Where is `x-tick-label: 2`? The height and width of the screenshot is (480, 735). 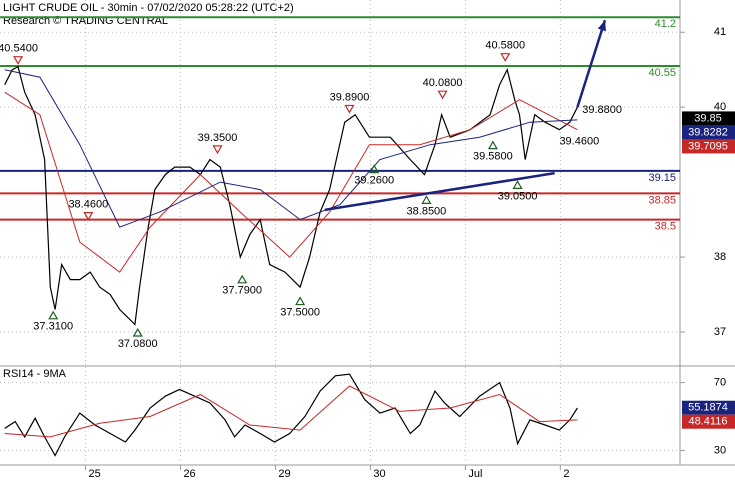 x-tick-label: 2 is located at coordinates (566, 474).